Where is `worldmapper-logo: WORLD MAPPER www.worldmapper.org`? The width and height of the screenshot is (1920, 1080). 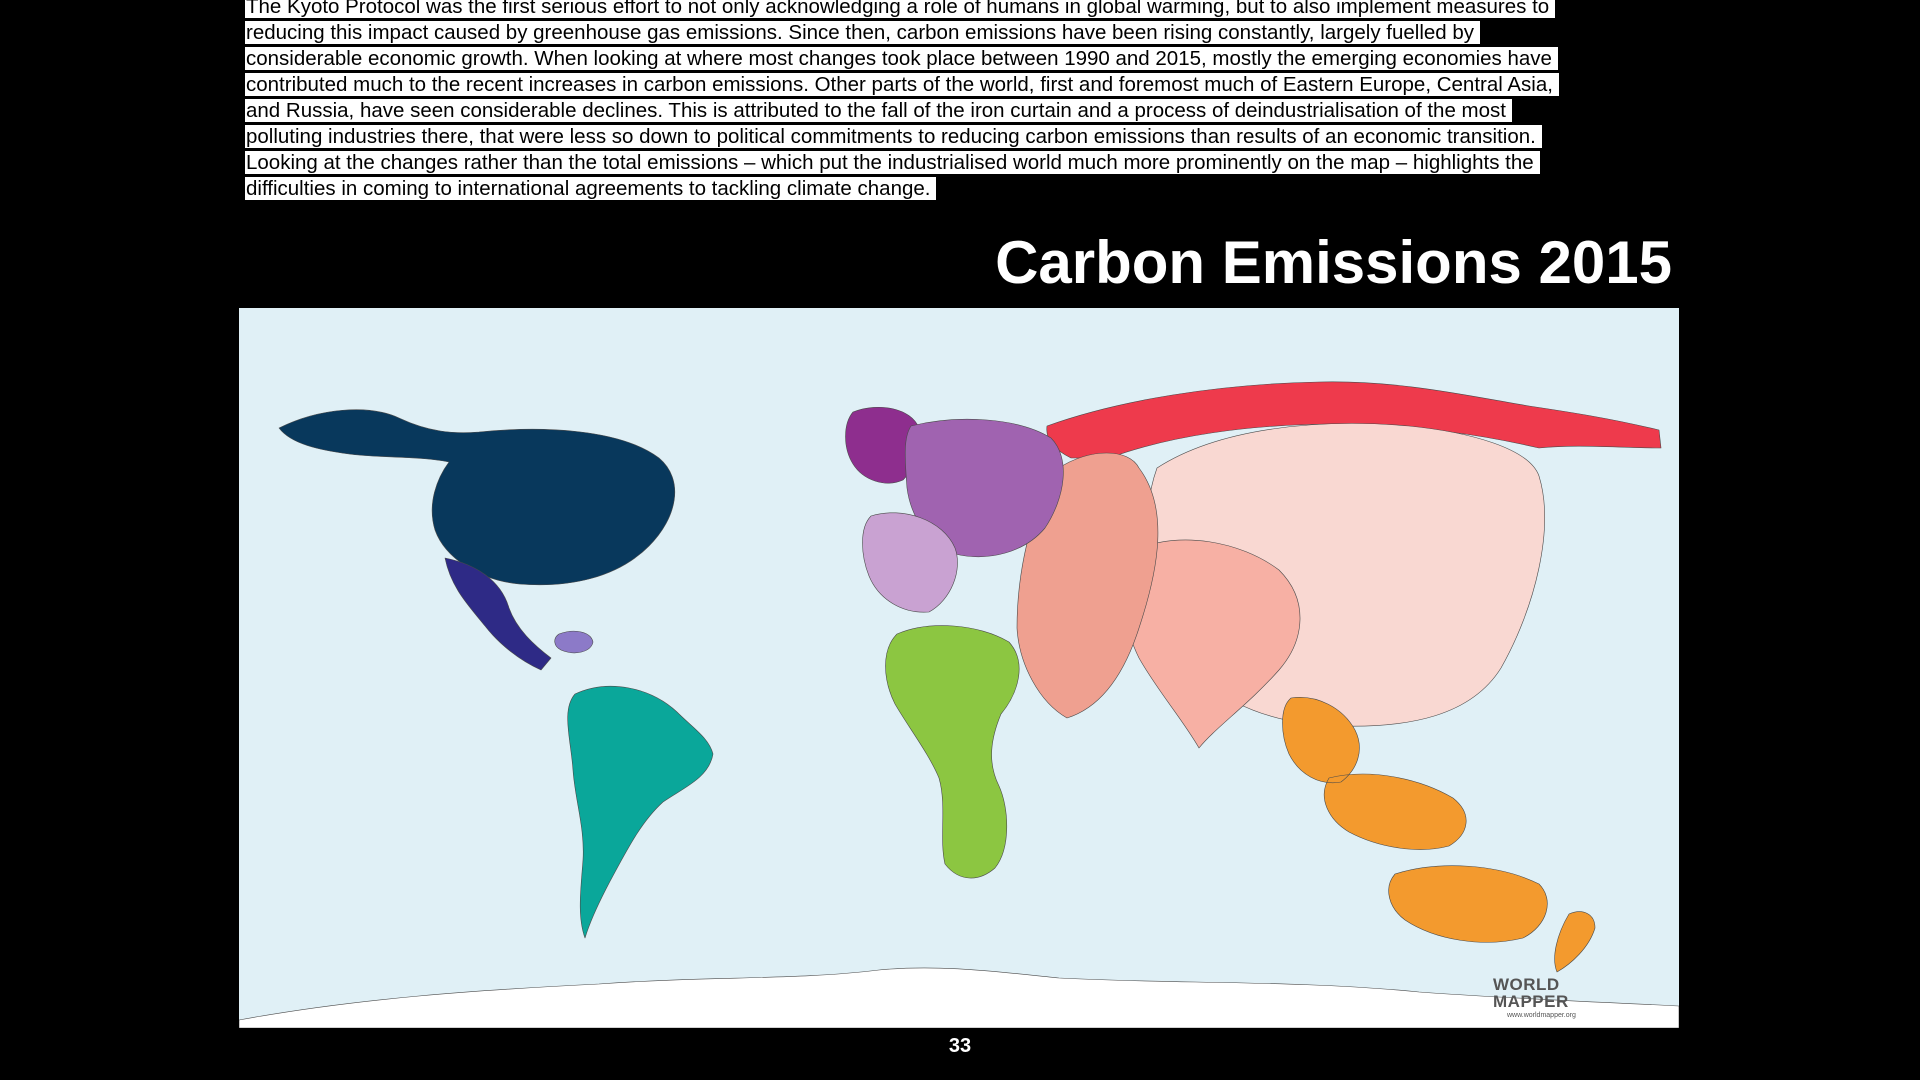
worldmapper-logo: WORLD MAPPER www.worldmapper.org is located at coordinates (1553, 999).